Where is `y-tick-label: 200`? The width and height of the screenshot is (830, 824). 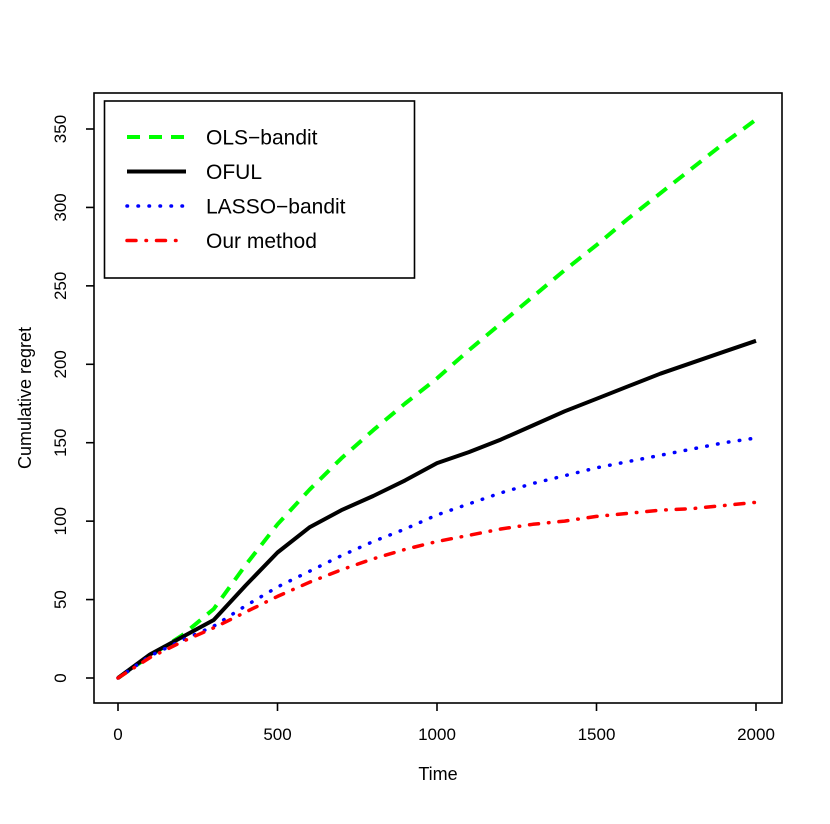
y-tick-label: 200 is located at coordinates (60, 364).